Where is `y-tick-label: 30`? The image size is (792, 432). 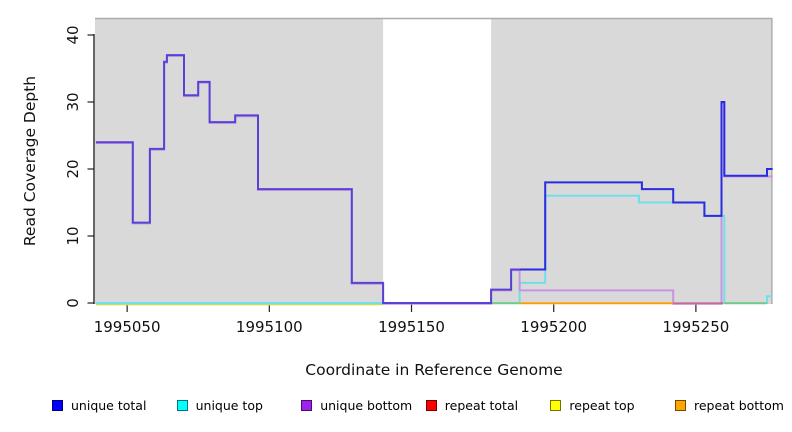 y-tick-label: 30 is located at coordinates (73, 102).